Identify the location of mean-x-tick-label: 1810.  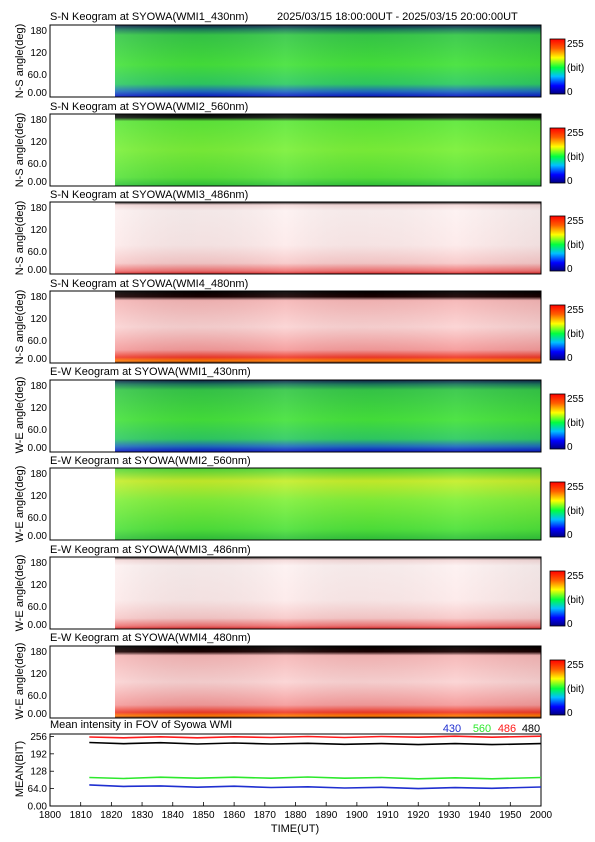
(81, 815).